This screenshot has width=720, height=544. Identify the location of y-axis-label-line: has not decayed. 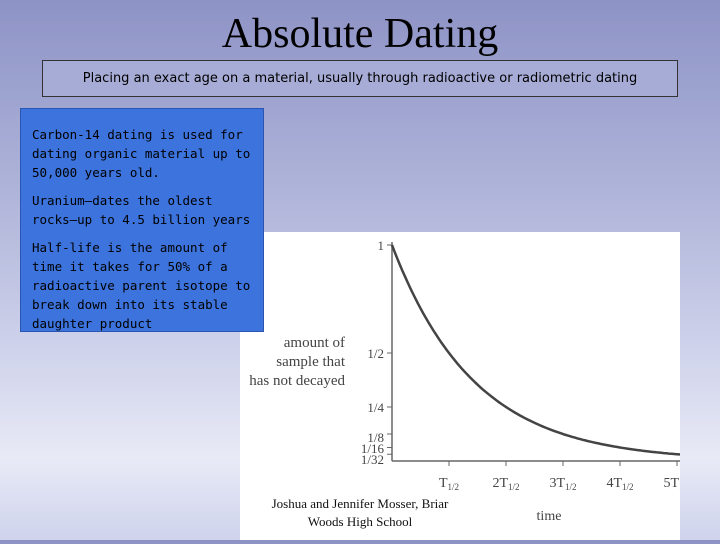
(297, 381).